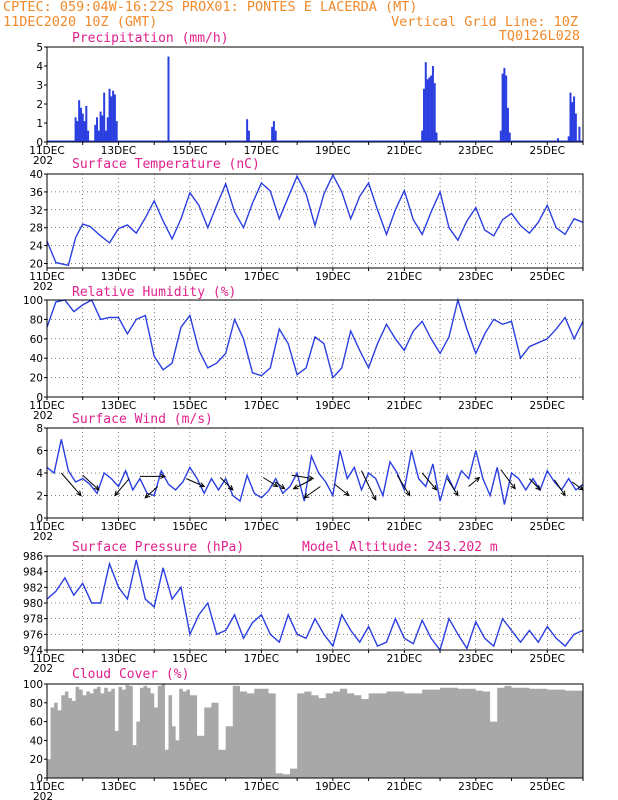 The height and width of the screenshot is (800, 618). I want to click on panel-title: Relative Humidity (%), so click(154, 292).